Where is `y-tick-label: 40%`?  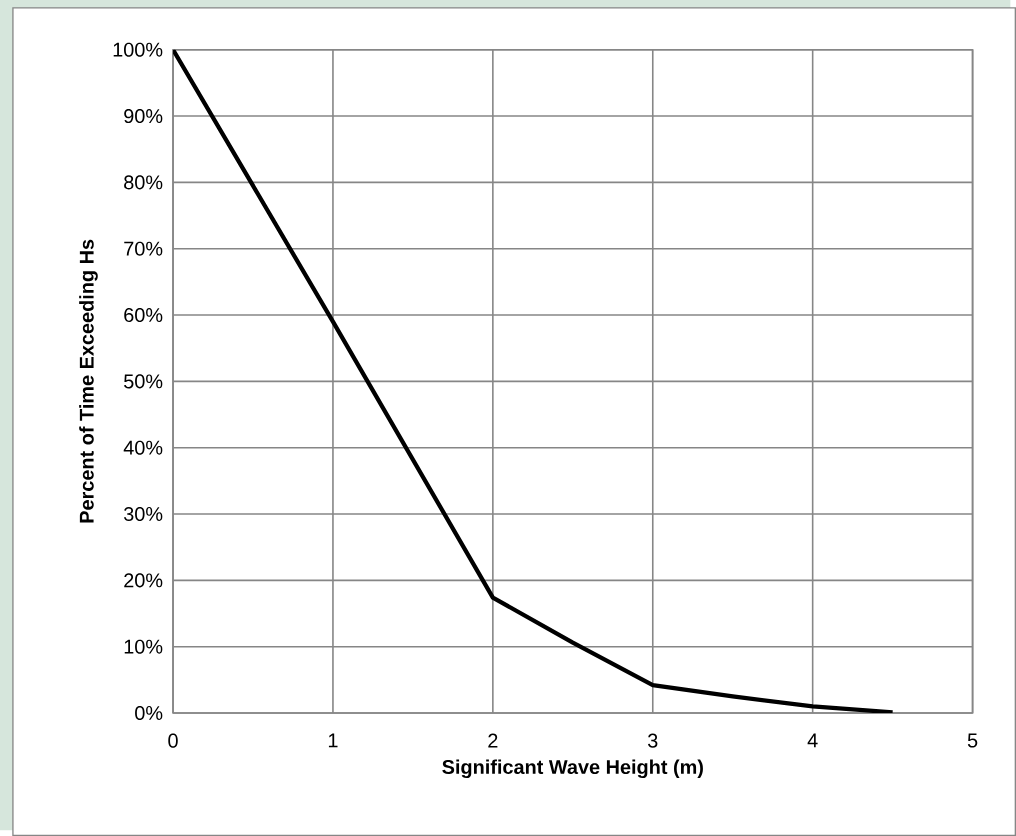
y-tick-label: 40% is located at coordinates (143, 447).